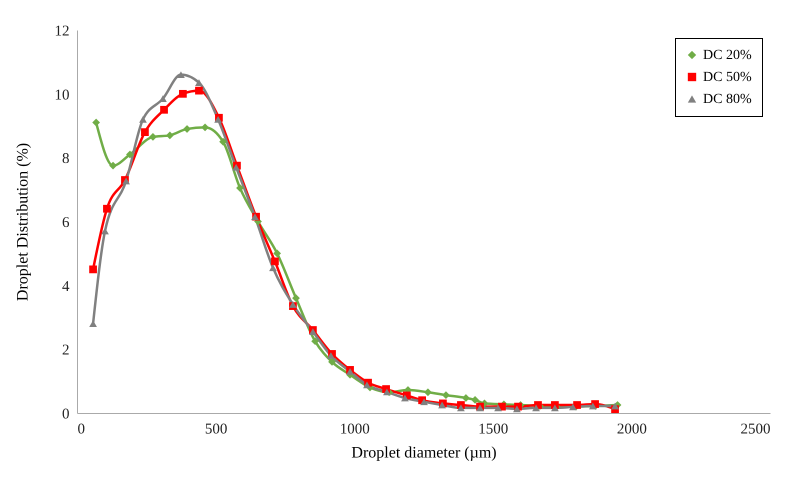 The width and height of the screenshot is (787, 484). Describe the element at coordinates (66, 350) in the screenshot. I see `y-tick-label: 2` at that location.